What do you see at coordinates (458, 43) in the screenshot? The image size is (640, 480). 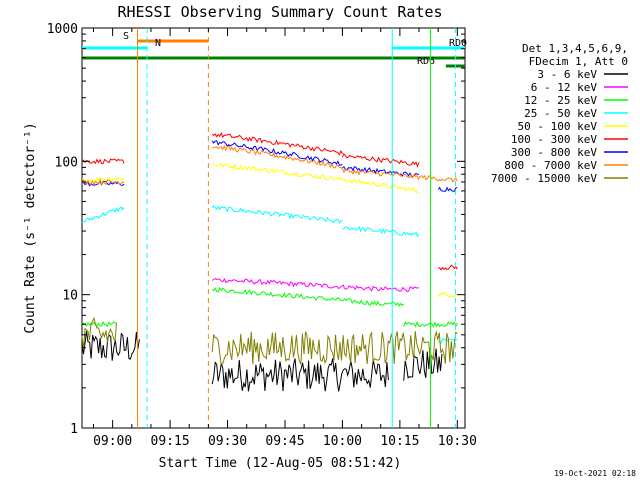 I see `flag-label-RD0: RD0` at bounding box center [458, 43].